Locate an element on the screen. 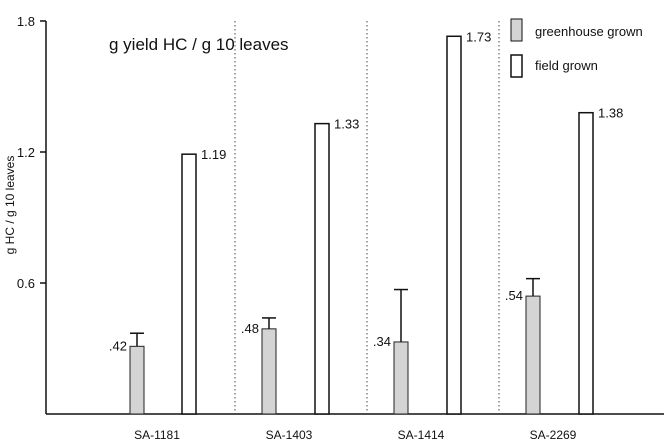 The image size is (670, 444). y-tick-label-1: 1.2 is located at coordinates (26, 152).